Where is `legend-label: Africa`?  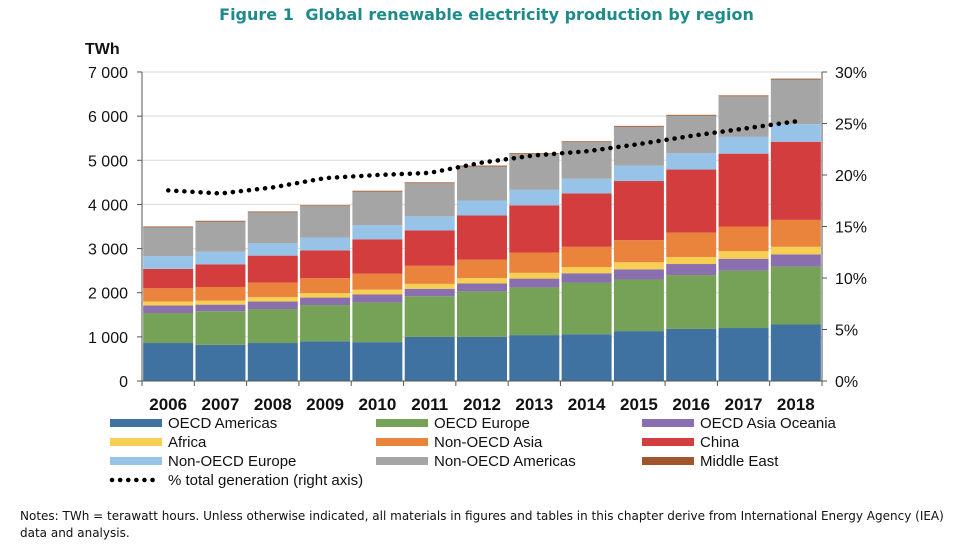
legend-label: Africa is located at coordinates (187, 442).